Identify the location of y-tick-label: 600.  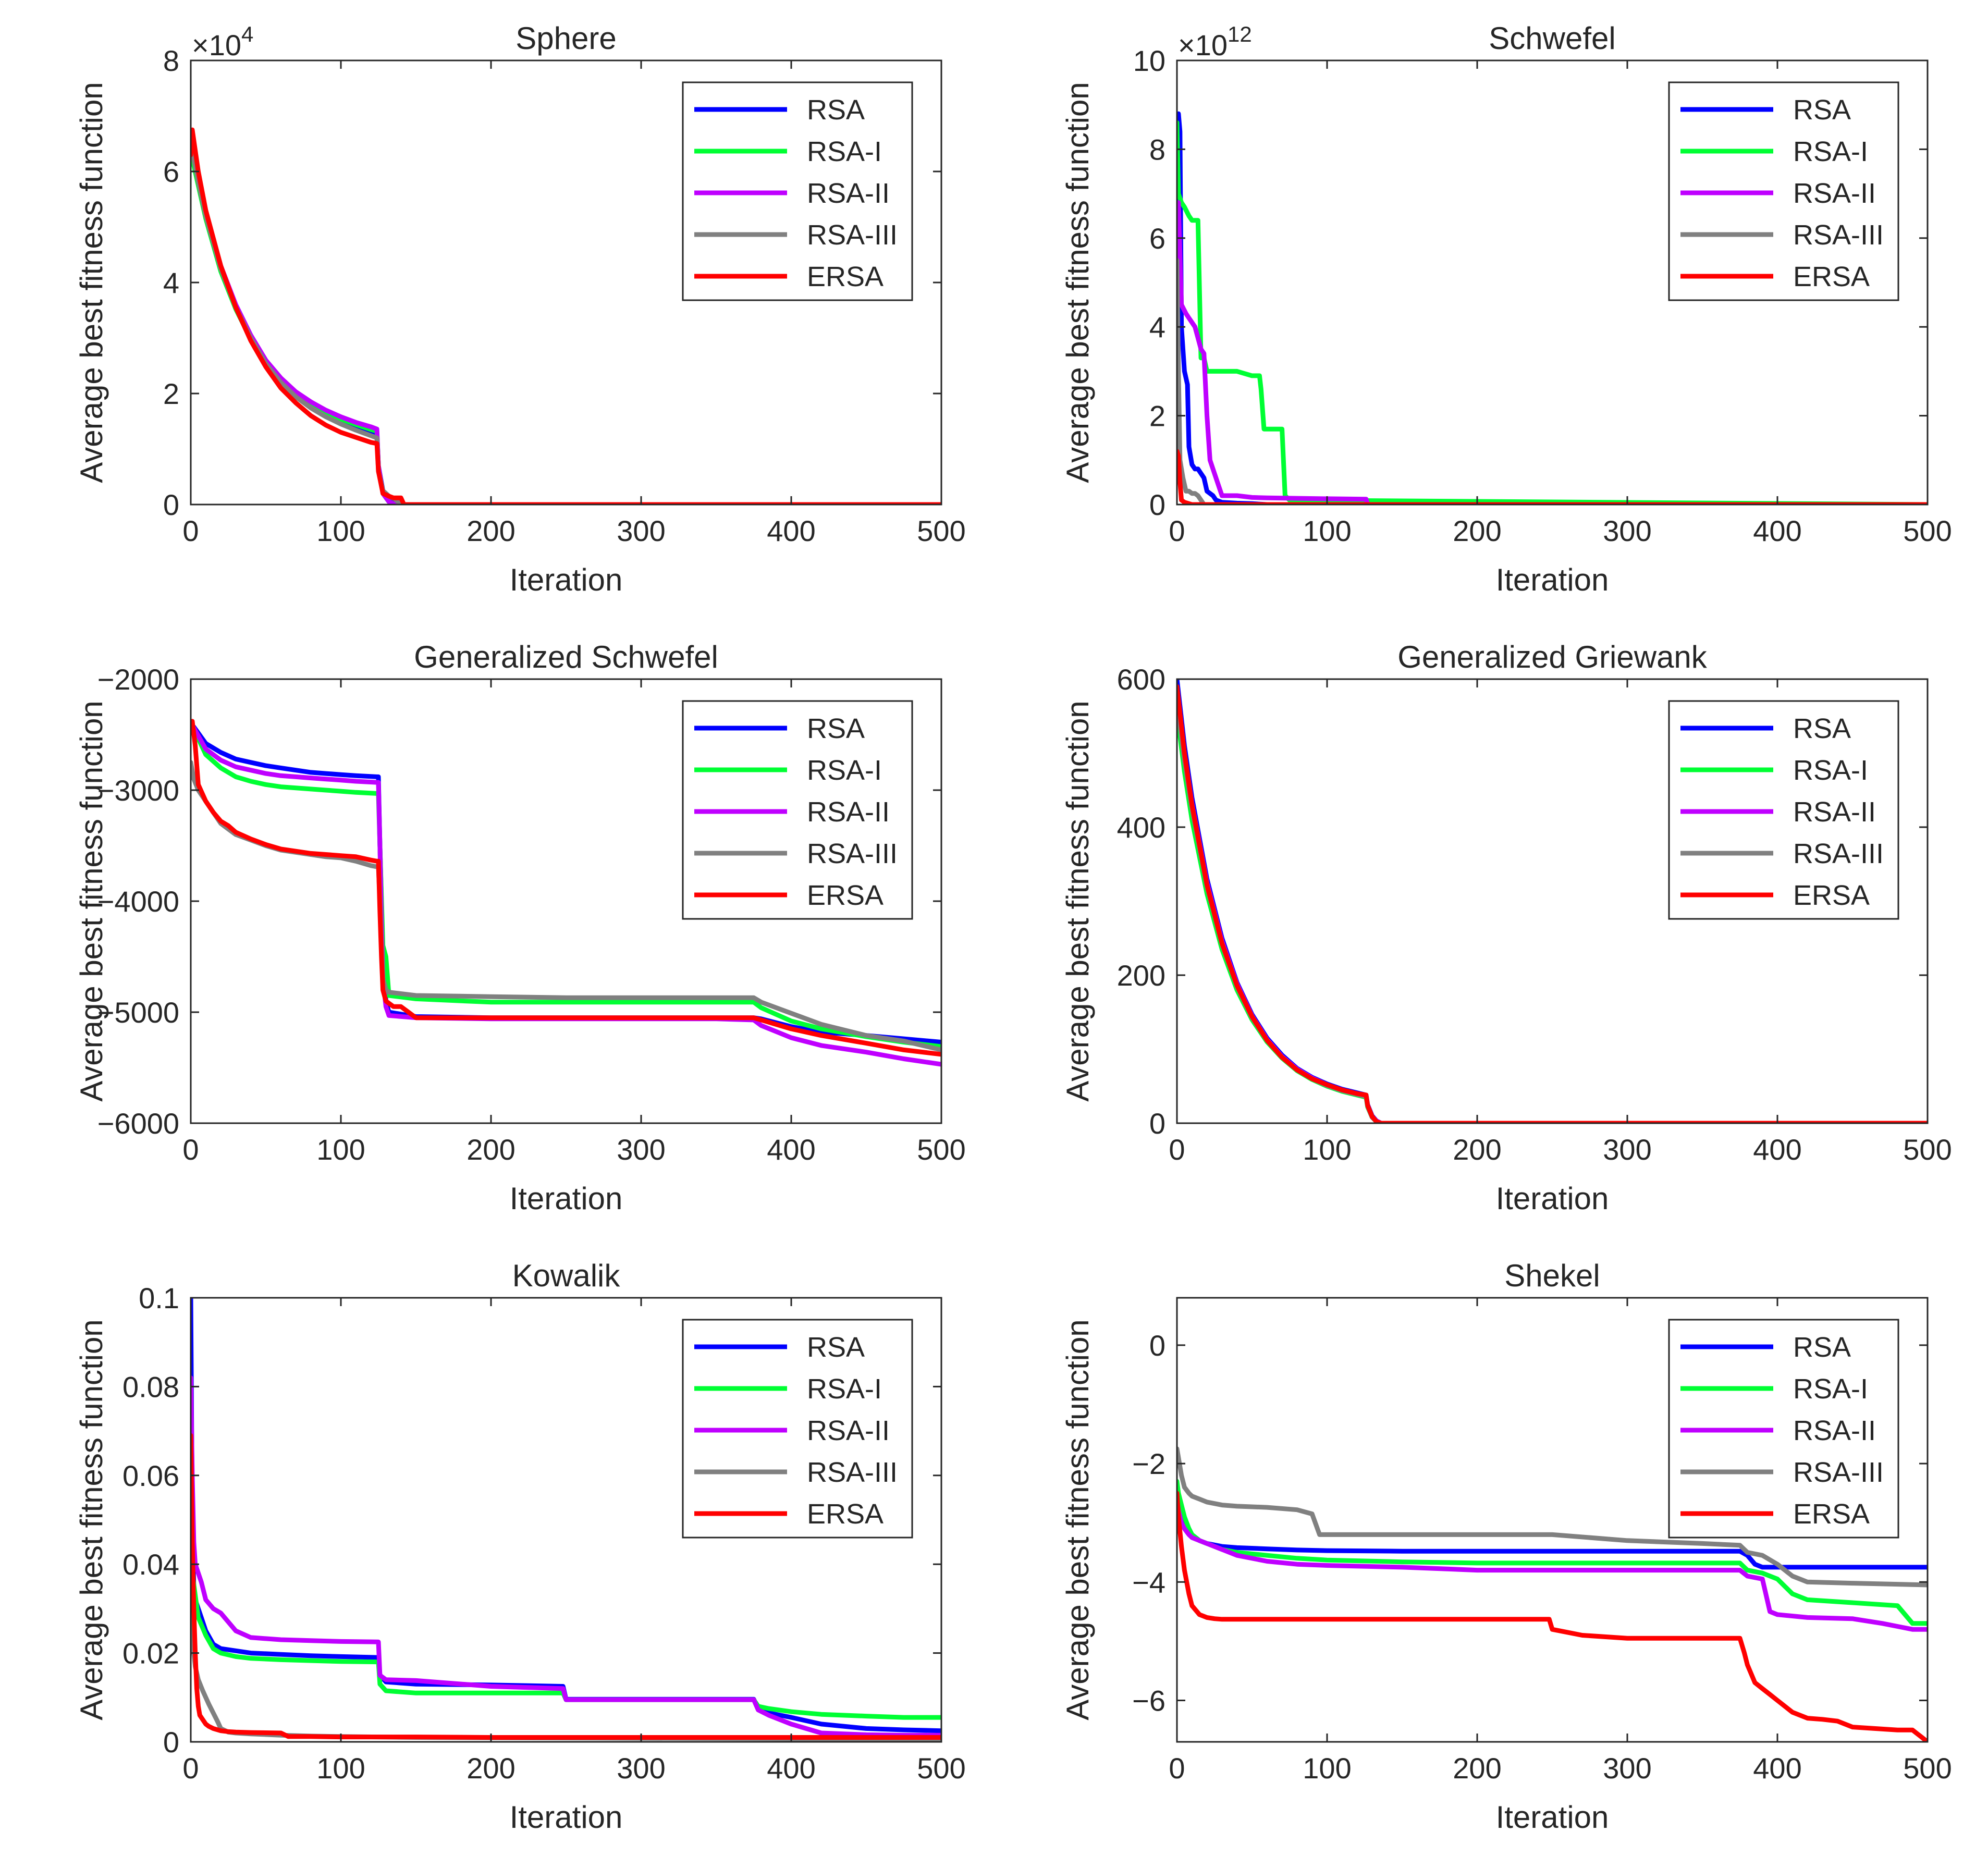
(1141, 679).